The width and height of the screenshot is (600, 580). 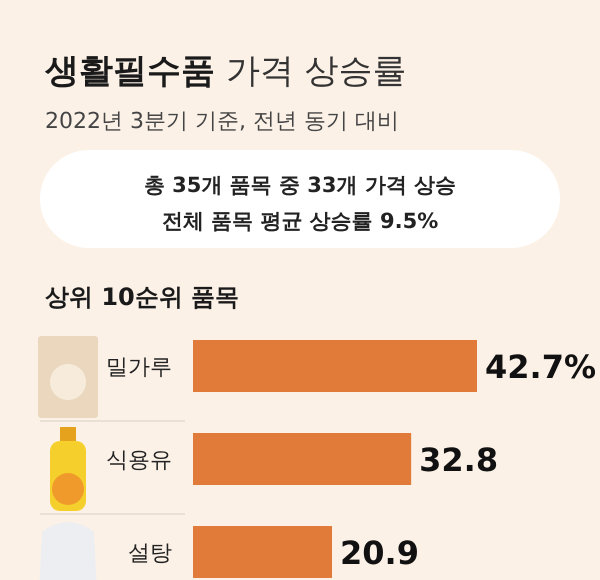 What do you see at coordinates (540, 367) in the screenshot?
I see `data-label: 42.7%` at bounding box center [540, 367].